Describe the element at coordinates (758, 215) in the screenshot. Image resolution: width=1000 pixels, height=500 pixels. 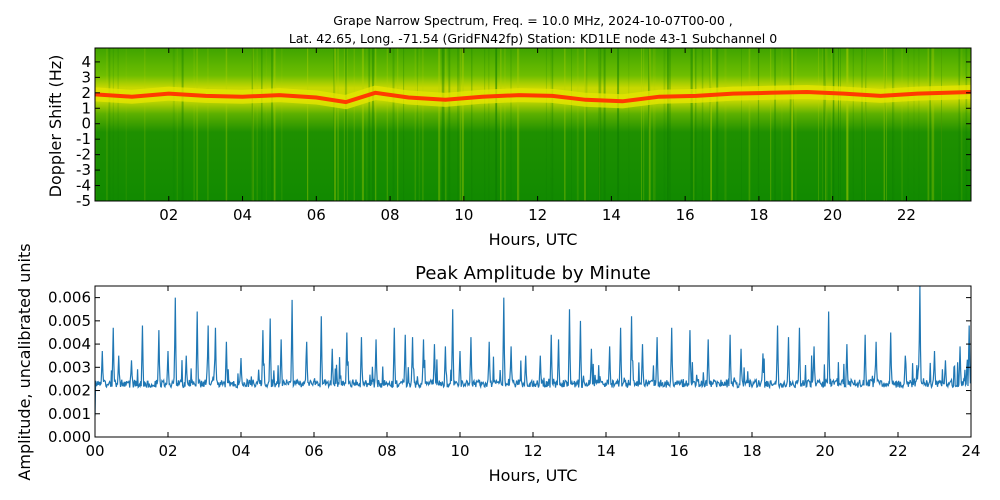
I see `spectrogram-x-tick-label: 18` at that location.